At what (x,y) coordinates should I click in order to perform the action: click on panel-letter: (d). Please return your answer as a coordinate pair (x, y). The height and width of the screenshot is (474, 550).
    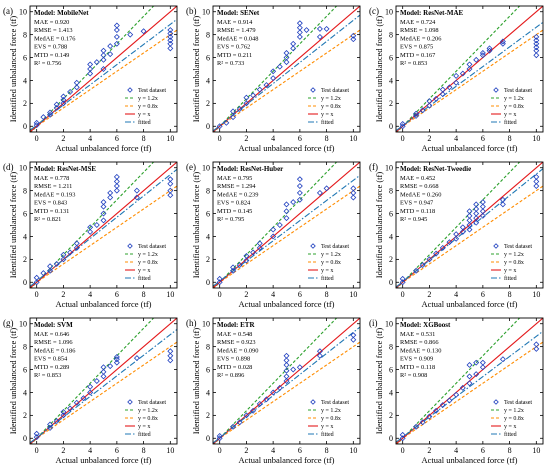
    Looking at the image, I should click on (8, 167).